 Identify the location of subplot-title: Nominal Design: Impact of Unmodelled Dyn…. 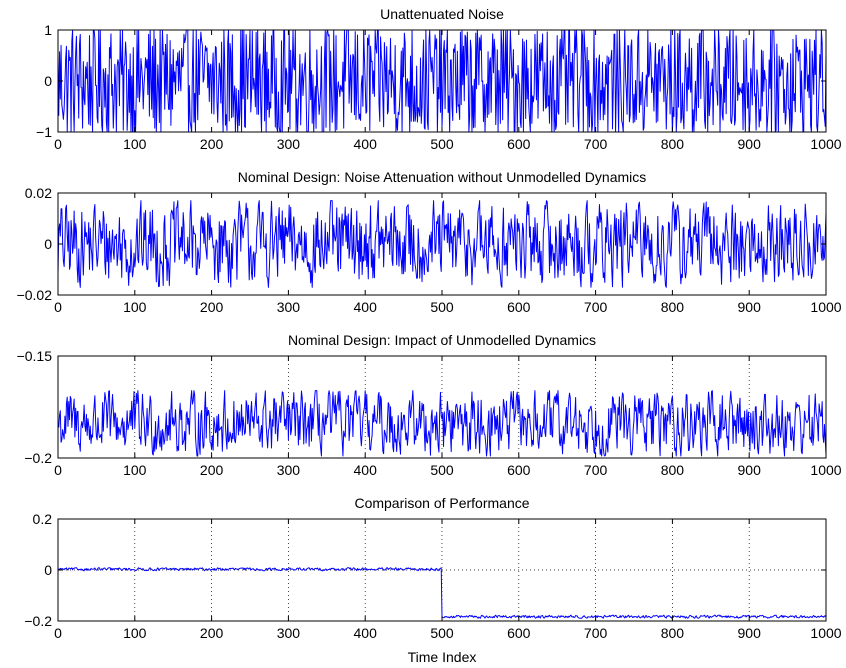
(442, 340).